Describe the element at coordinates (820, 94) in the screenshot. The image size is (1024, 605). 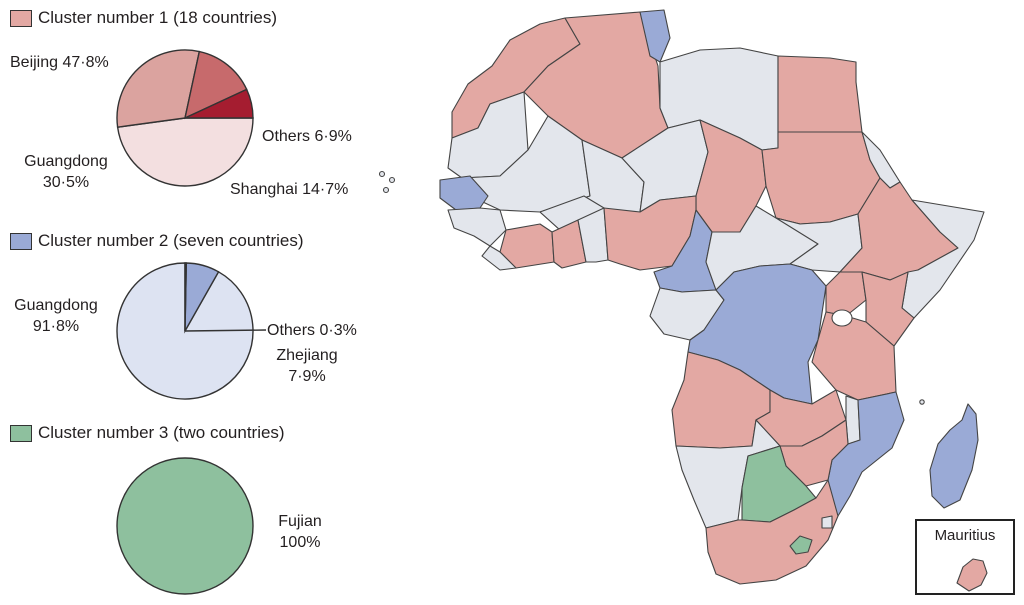
I see `country-egypt` at that location.